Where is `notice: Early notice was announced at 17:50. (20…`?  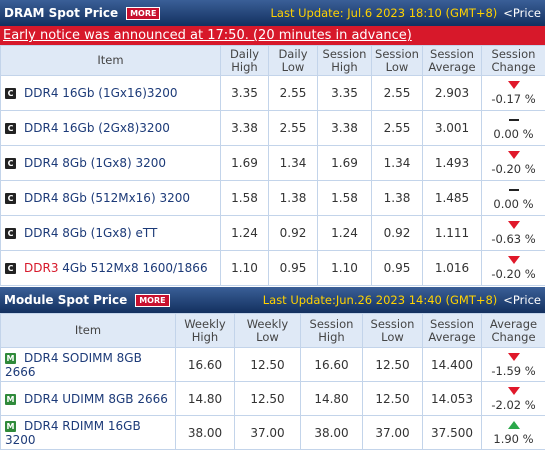 notice: Early notice was announced at 17:50. (20… is located at coordinates (272, 35).